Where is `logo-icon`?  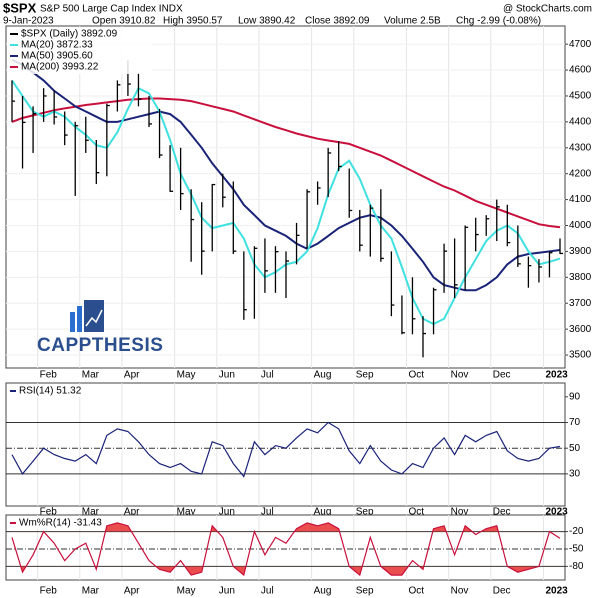 logo-icon is located at coordinates (87, 316).